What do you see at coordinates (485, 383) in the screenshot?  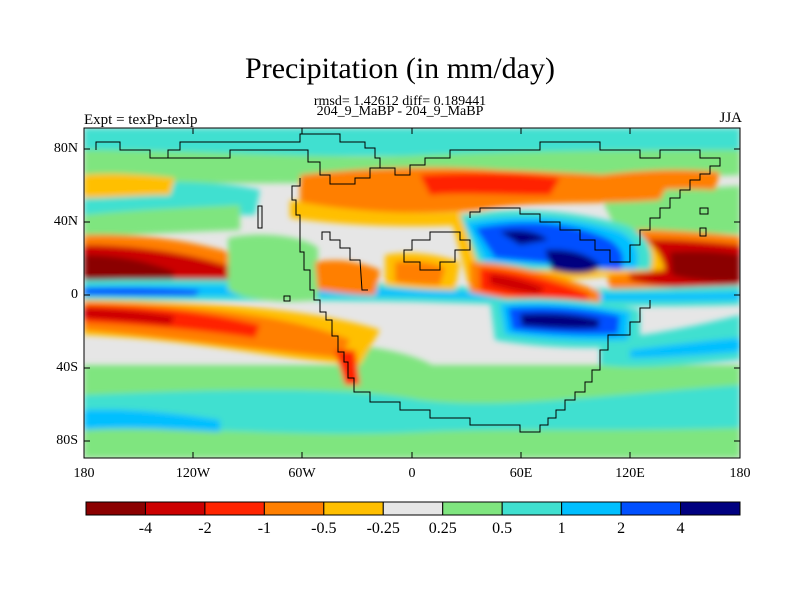 I see `coastline-southern-continent` at bounding box center [485, 383].